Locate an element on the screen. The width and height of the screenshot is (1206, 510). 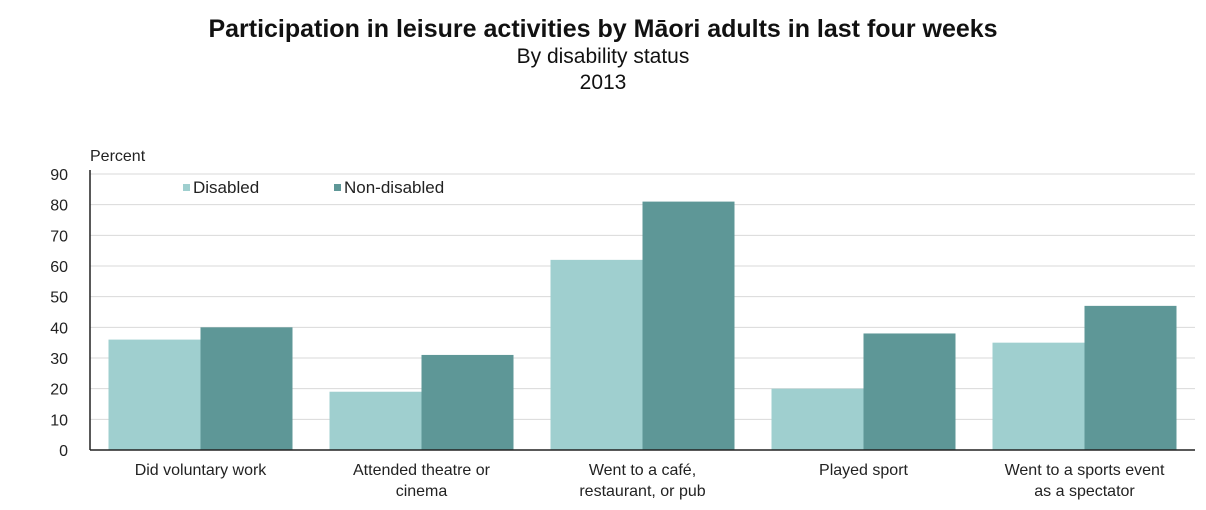
category-label-line: cinema is located at coordinates (422, 491).